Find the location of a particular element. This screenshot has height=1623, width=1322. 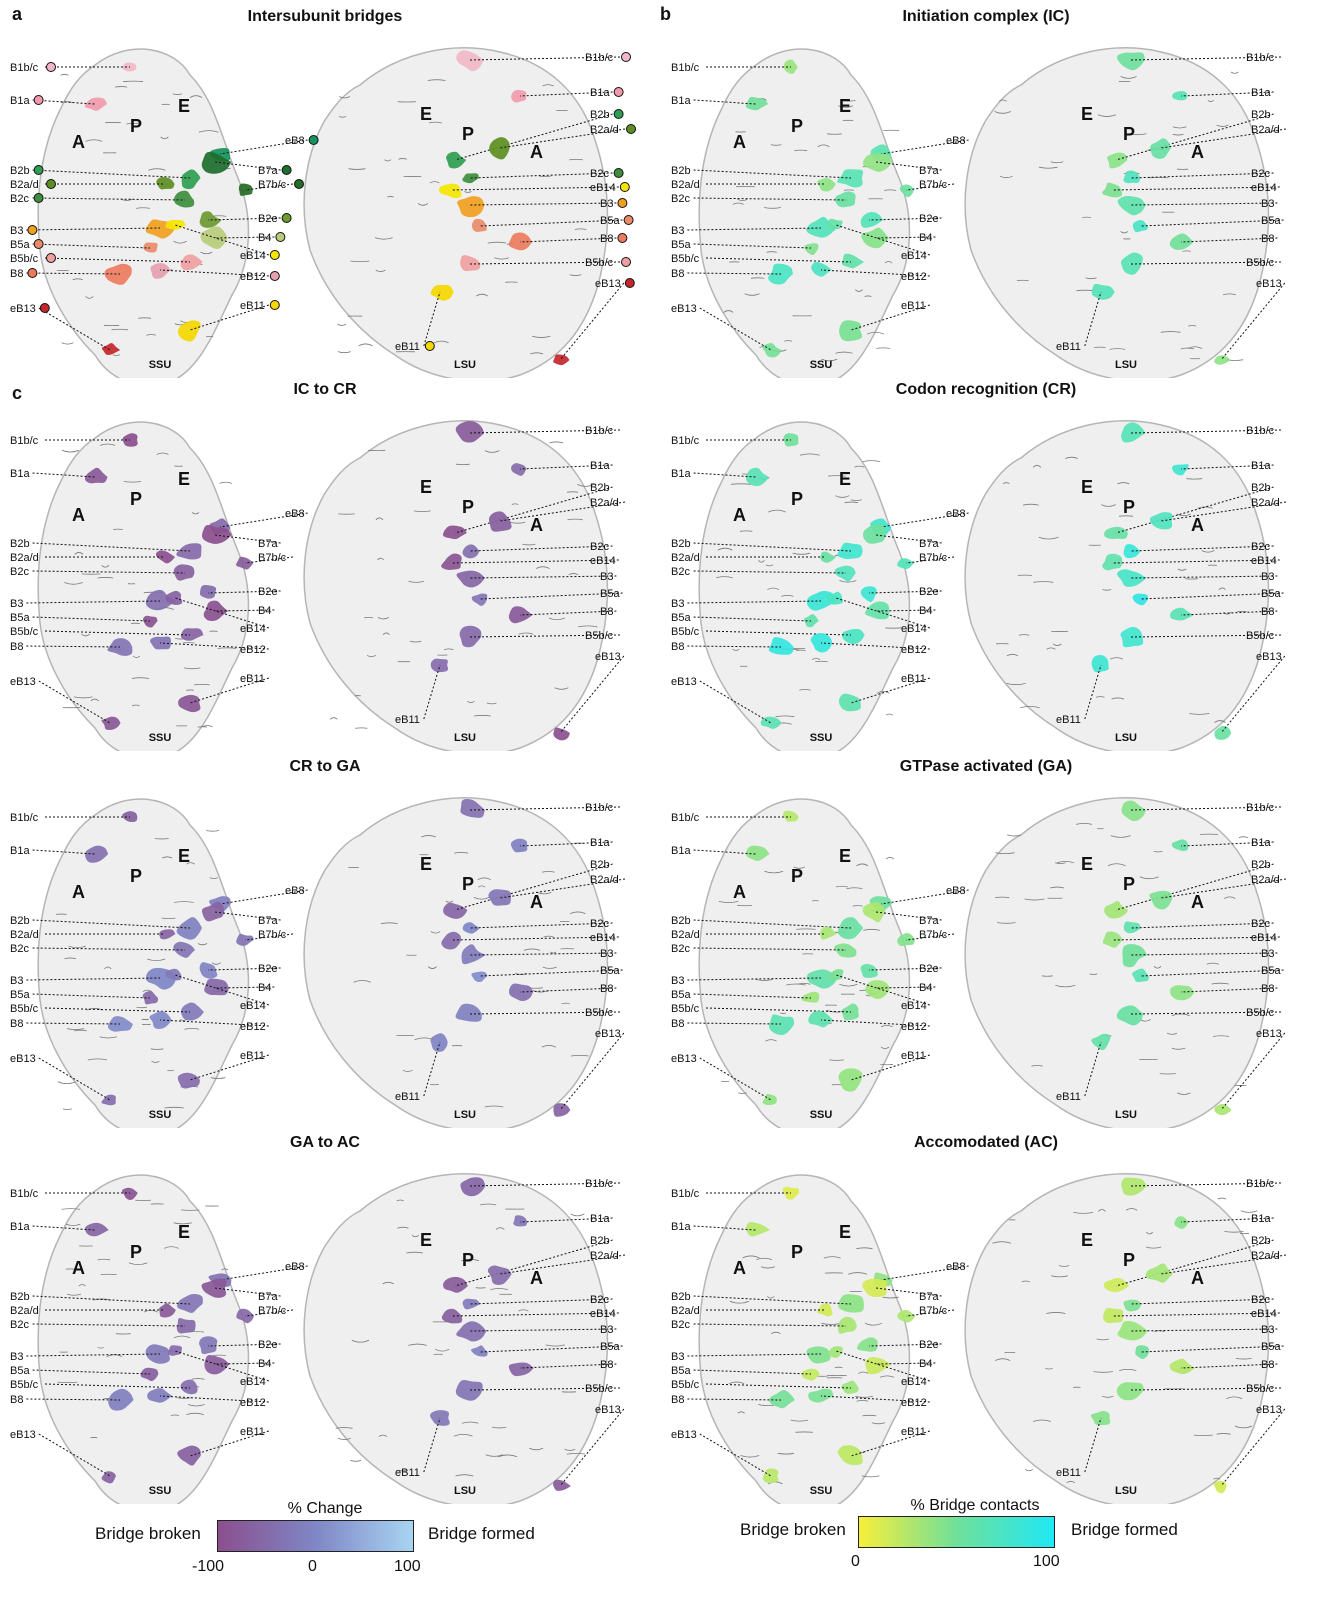

bridge-label: B5b/c is located at coordinates (24, 1009).